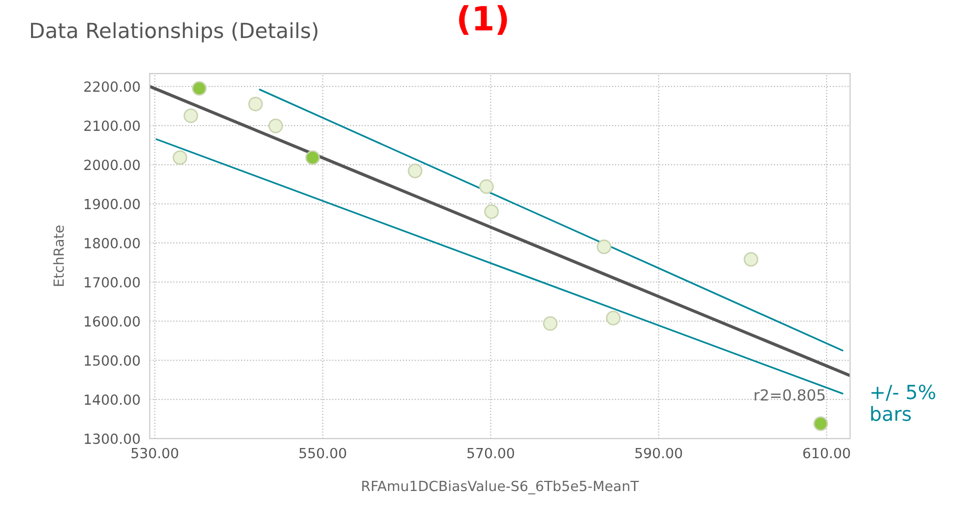  What do you see at coordinates (112, 204) in the screenshot?
I see `y-tick-label: 1900.00` at bounding box center [112, 204].